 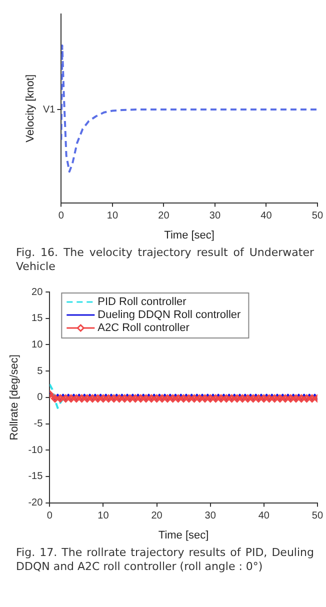 I want to click on y-tick-label: 0, so click(x=40, y=398).